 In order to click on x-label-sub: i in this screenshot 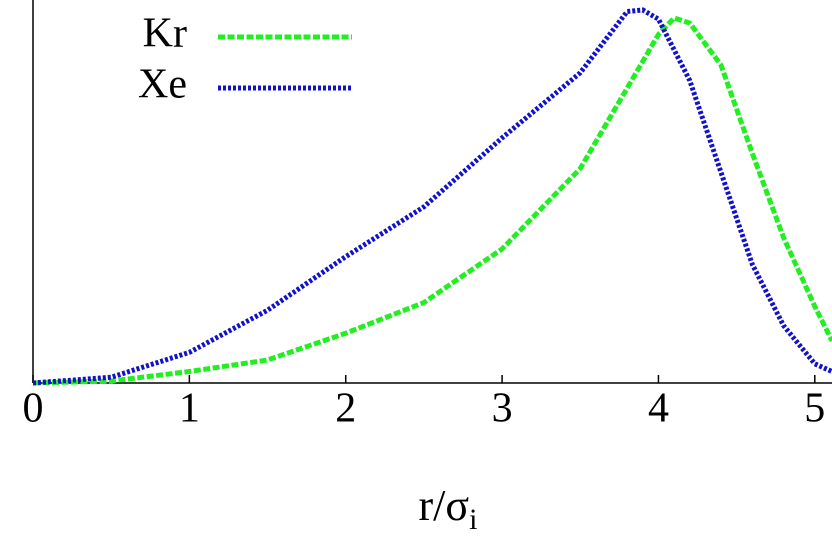, I will do `click(473, 519)`.